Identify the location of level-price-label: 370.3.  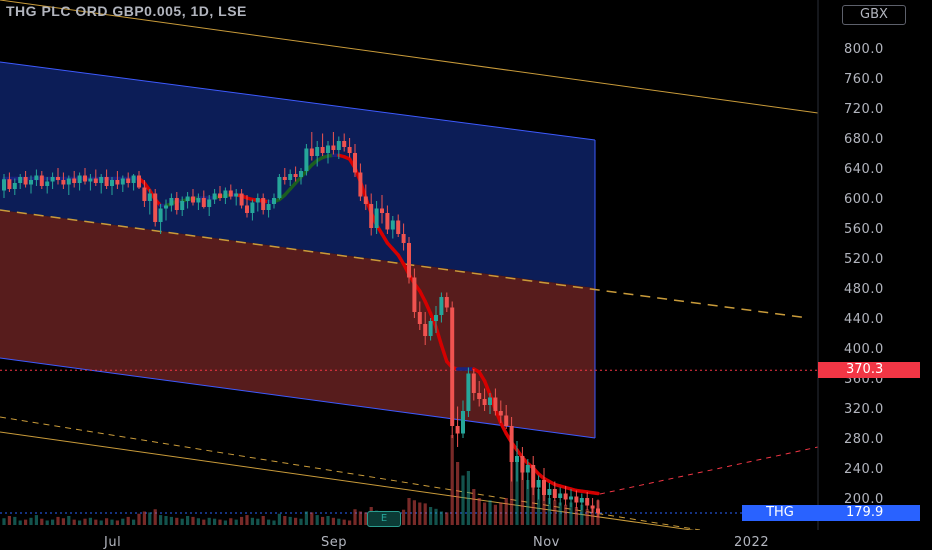
(869, 370).